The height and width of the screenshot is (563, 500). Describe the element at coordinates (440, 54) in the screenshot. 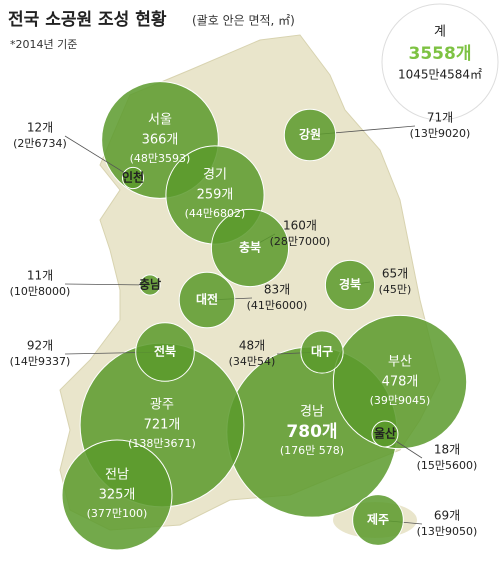

I see `total-count: 3558개` at that location.